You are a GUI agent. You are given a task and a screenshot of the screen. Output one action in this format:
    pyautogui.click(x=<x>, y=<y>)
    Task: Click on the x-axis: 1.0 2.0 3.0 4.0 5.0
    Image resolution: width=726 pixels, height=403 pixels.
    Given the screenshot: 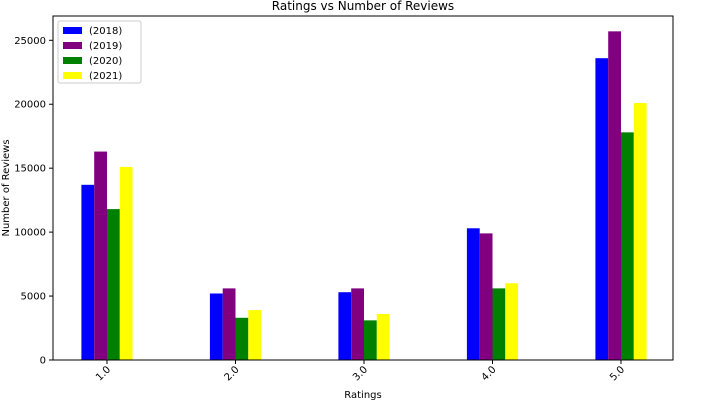 What is the action you would take?
    pyautogui.click(x=360, y=371)
    